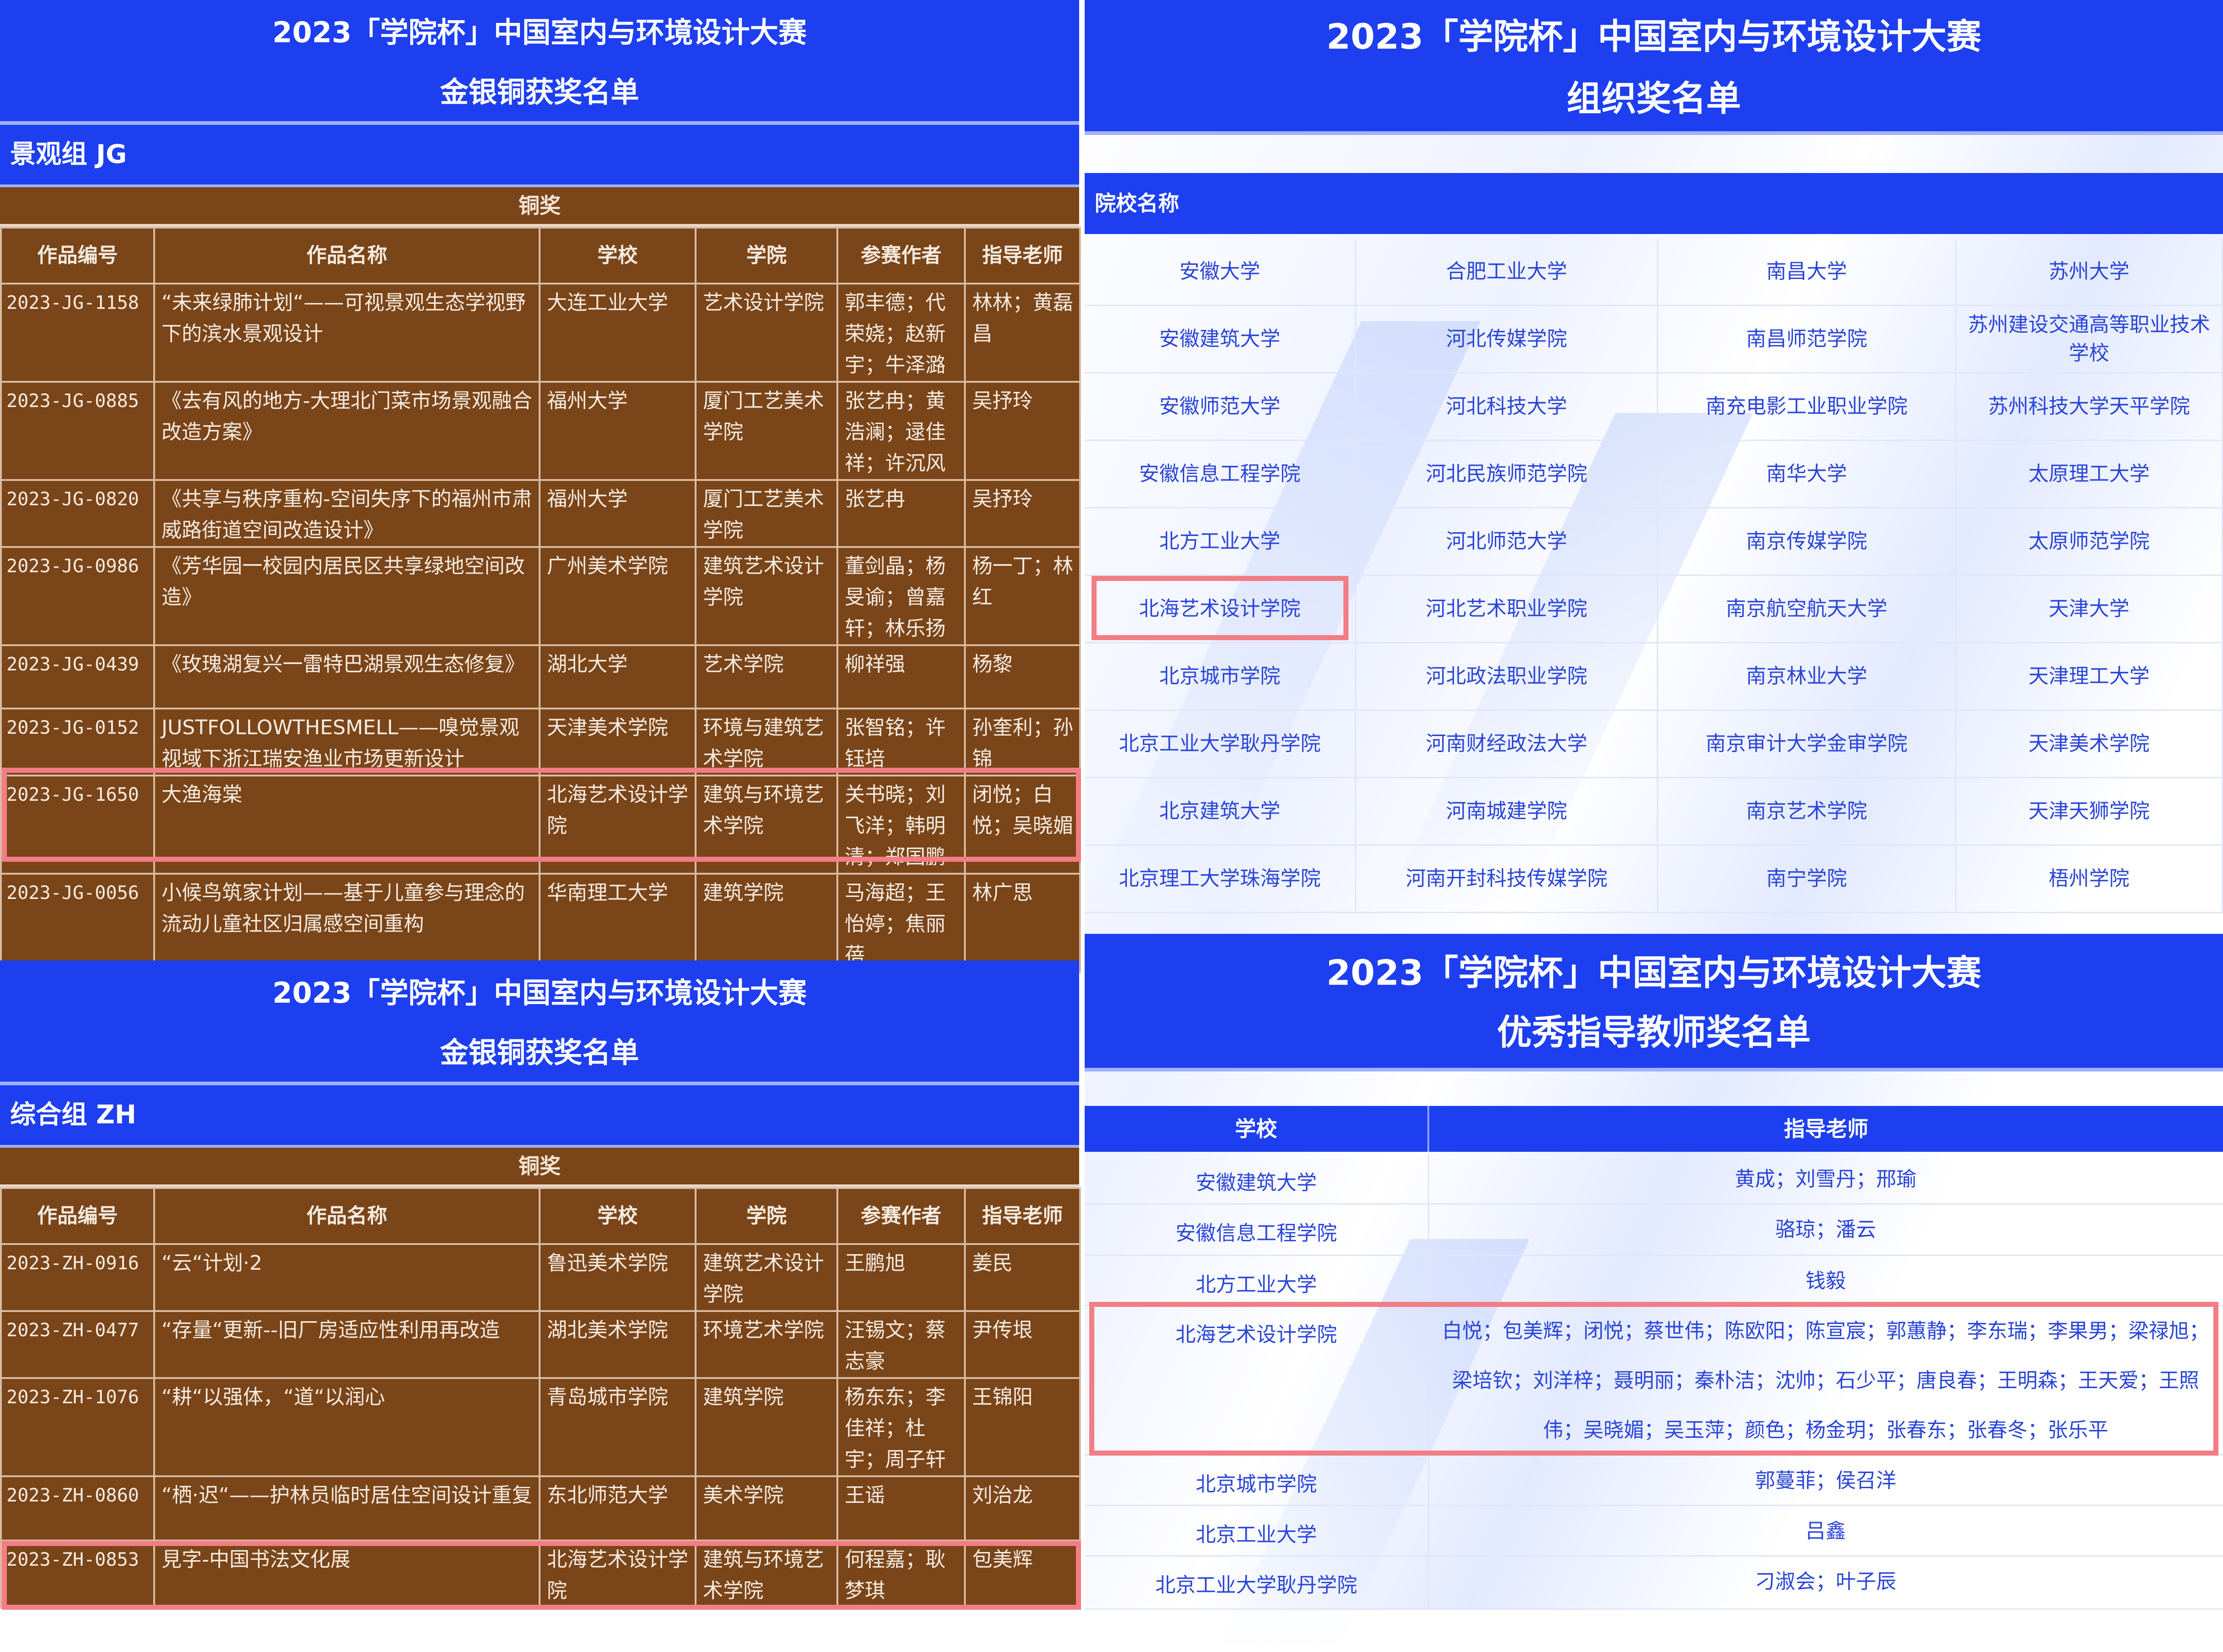 This screenshot has height=1652, width=2223. Describe the element at coordinates (1022, 742) in the screenshot. I see `entry-advisor: 孙奎利；孙锦` at that location.